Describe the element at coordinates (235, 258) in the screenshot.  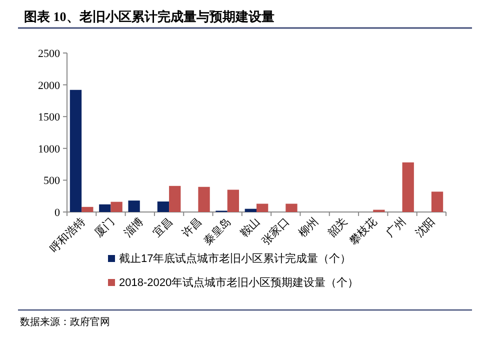
I see `legend-label: 截止17年底试点城市老旧小区累计完成量（个）` at that location.